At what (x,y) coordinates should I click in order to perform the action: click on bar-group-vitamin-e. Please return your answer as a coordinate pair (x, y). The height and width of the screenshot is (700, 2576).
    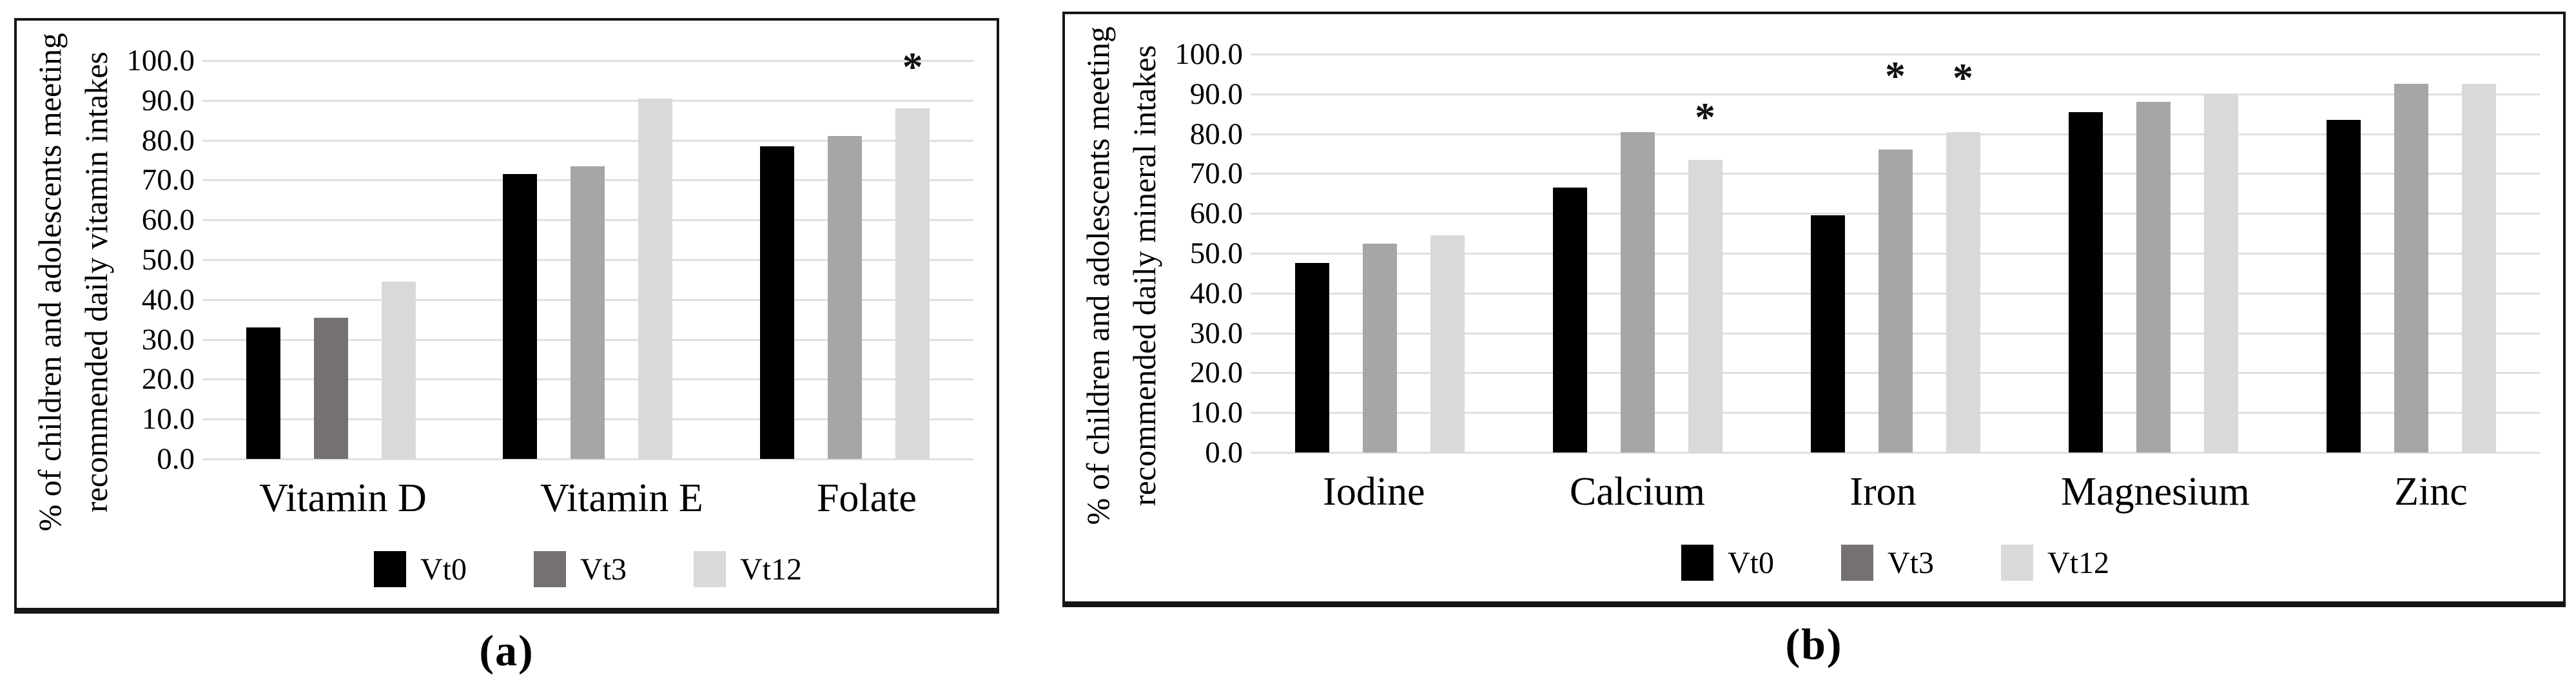
    Looking at the image, I should click on (588, 260).